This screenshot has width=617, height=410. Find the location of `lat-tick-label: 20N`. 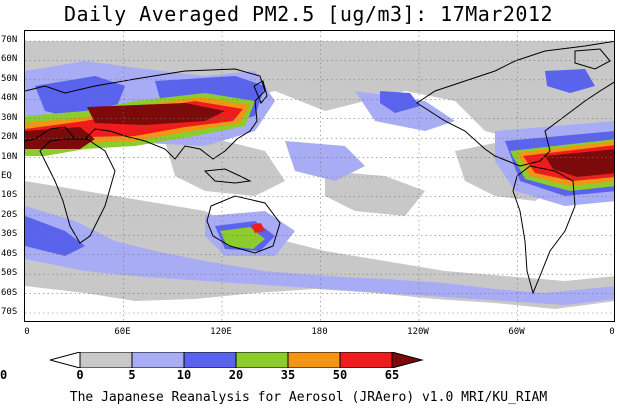

lat-tick-label: 20N is located at coordinates (9, 137).